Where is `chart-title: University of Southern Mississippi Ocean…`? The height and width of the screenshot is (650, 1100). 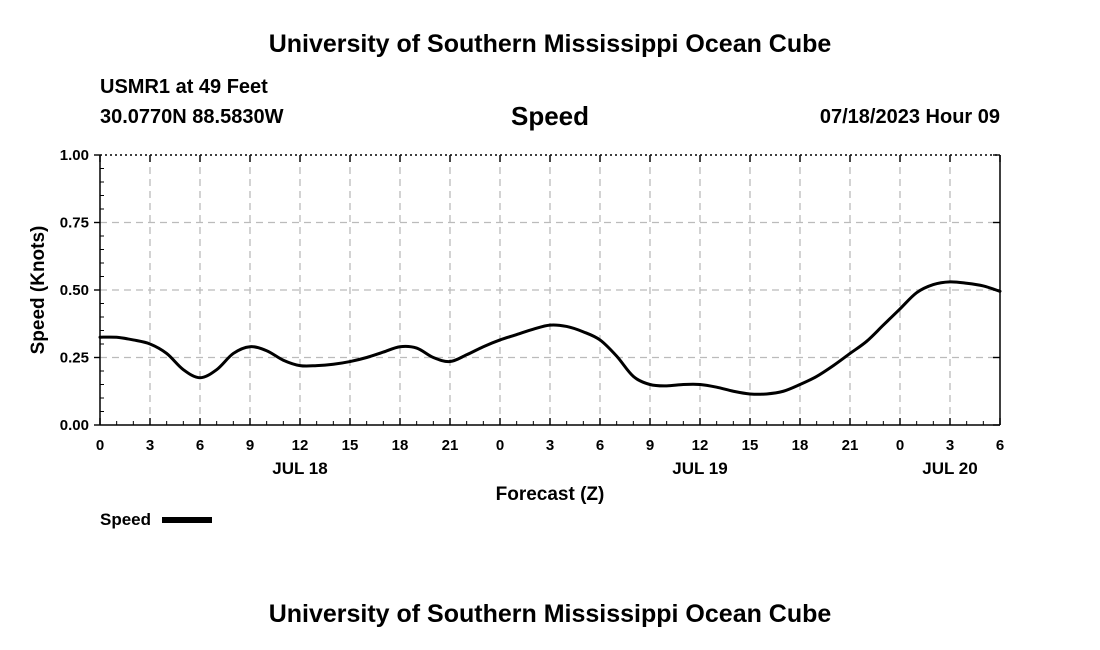
chart-title: University of Southern Mississippi Ocean… is located at coordinates (550, 44).